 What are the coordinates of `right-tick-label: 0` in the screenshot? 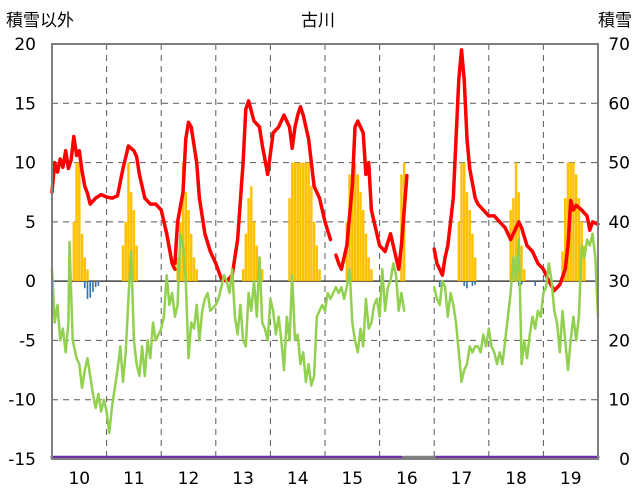 It's located at (624, 460).